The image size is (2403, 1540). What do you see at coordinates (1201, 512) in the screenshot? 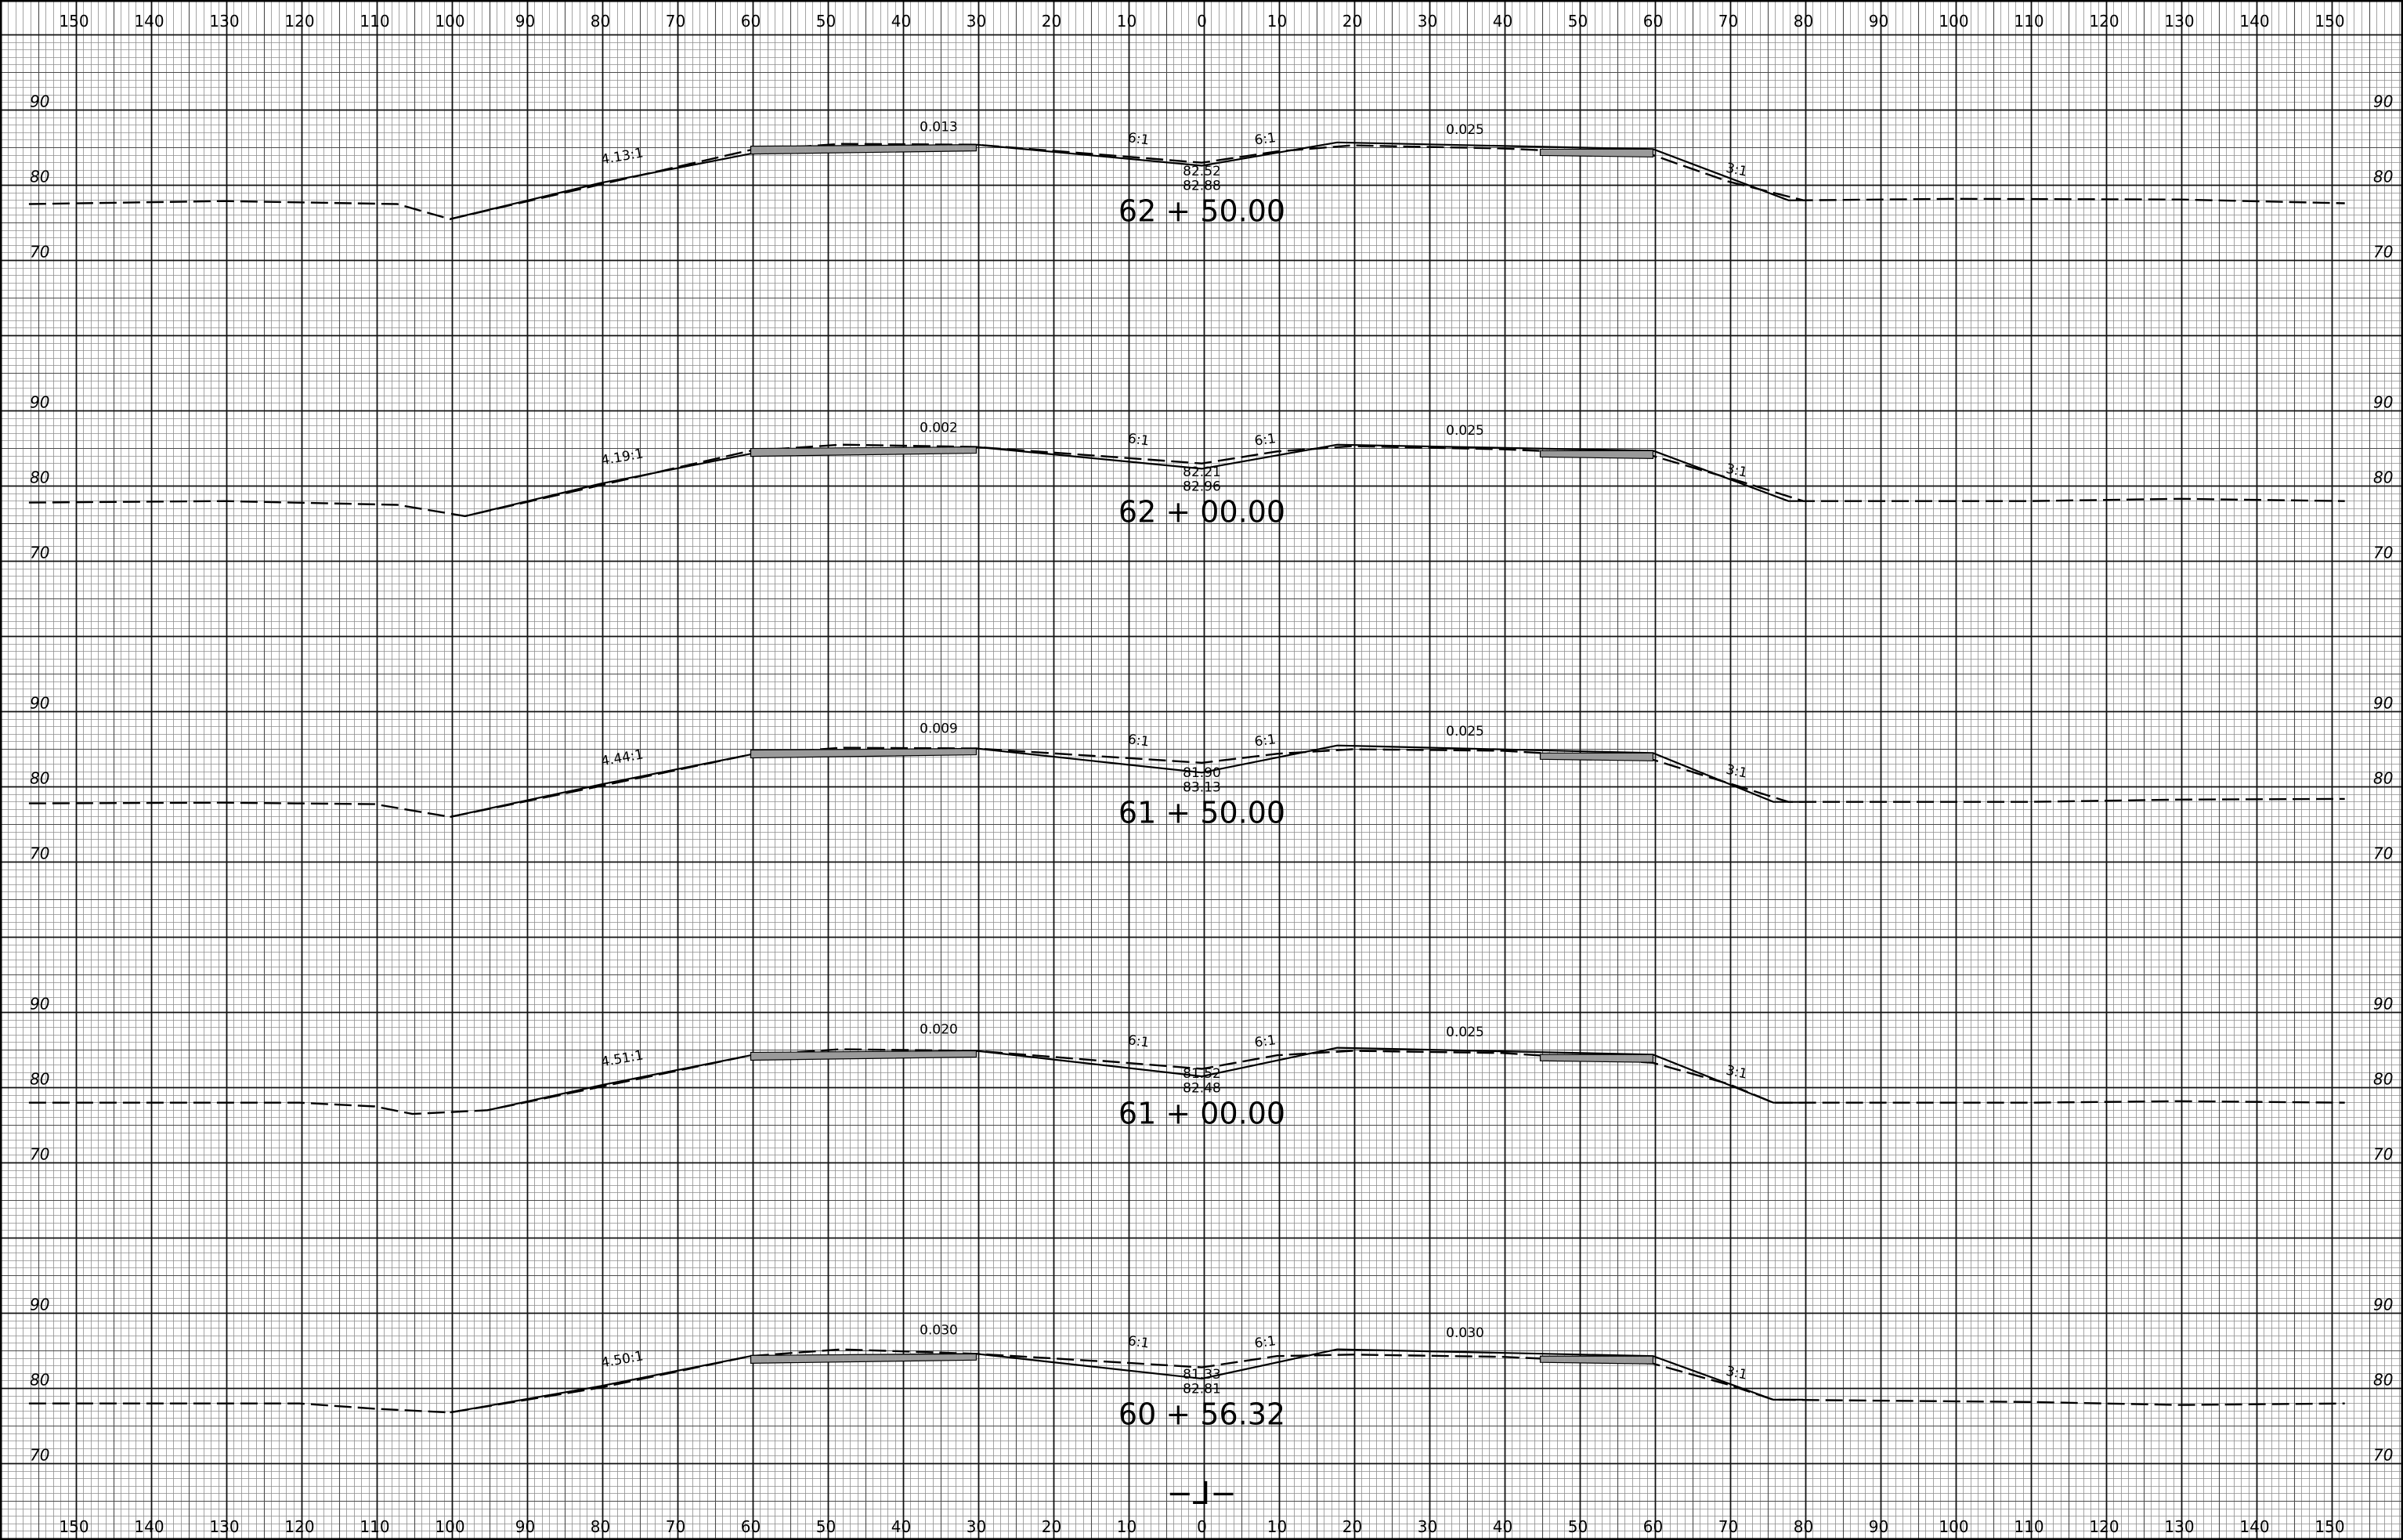
I see `station-label: 62 + 00.00` at bounding box center [1201, 512].